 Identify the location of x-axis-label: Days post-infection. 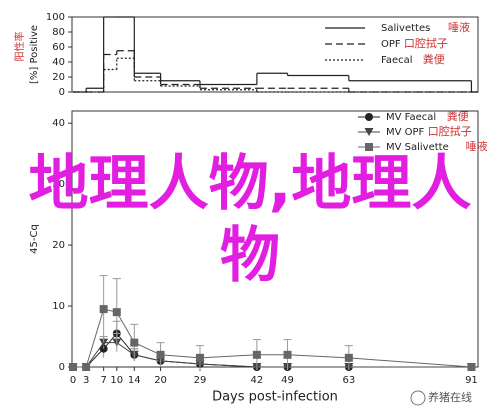
(275, 397).